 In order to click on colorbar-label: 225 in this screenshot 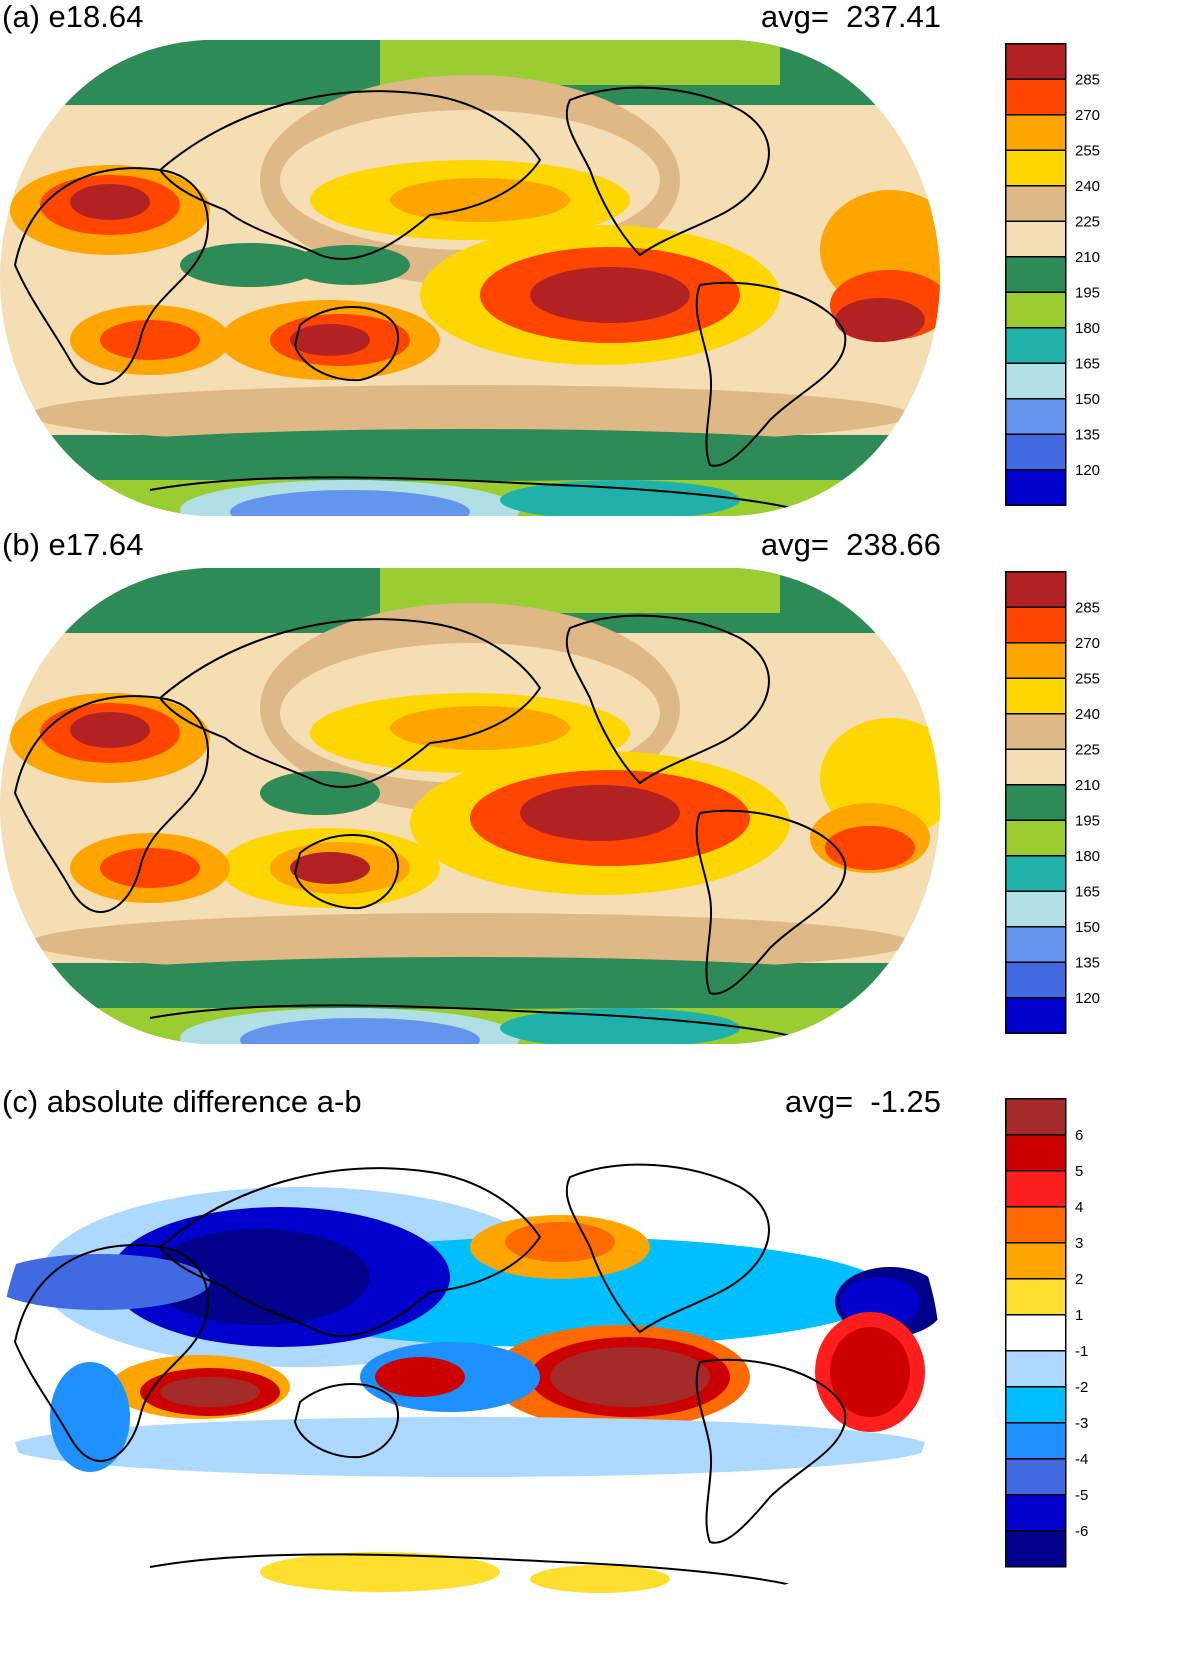, I will do `click(1087, 749)`.